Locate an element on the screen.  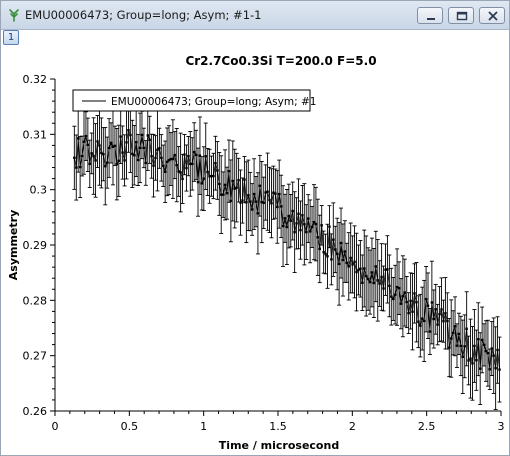
close-button is located at coordinates (492, 15).